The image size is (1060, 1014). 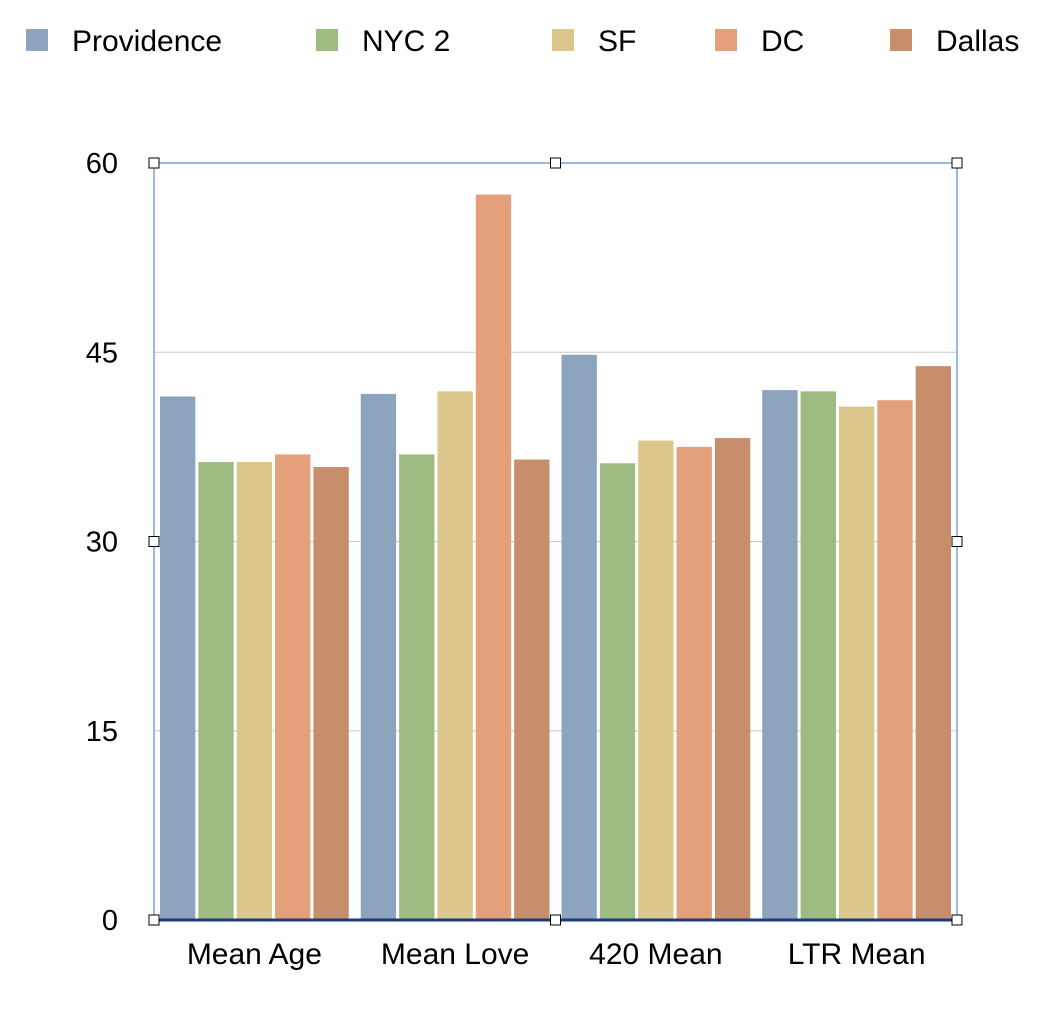 I want to click on legend-swatch-dallas, so click(x=901, y=40).